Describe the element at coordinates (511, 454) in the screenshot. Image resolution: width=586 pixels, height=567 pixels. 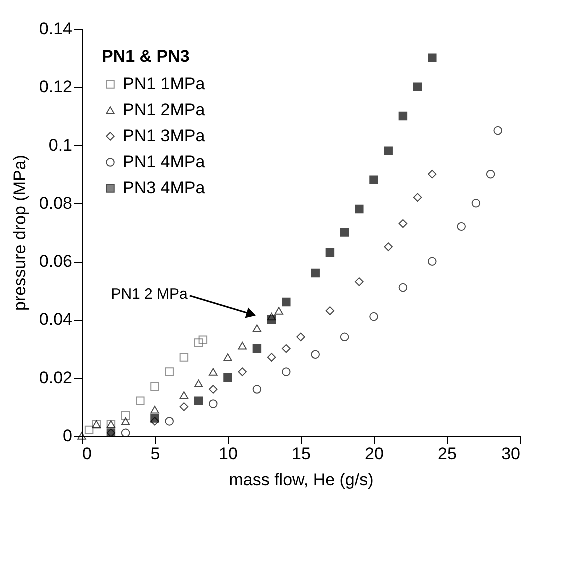
I see `x-tick-label: 30` at that location.